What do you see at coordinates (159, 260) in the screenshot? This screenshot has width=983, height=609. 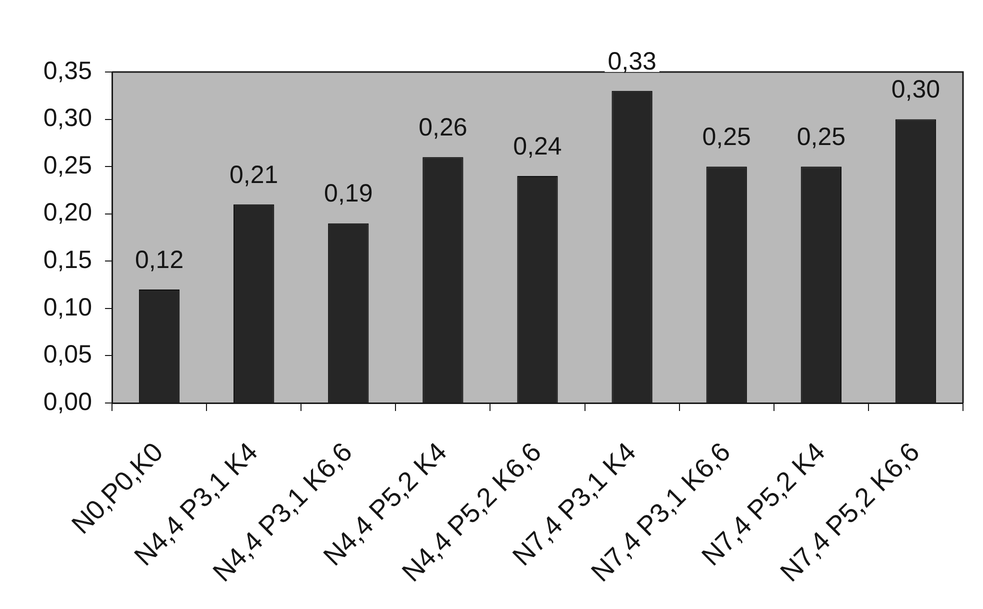 I see `data-label: 0,12` at bounding box center [159, 260].